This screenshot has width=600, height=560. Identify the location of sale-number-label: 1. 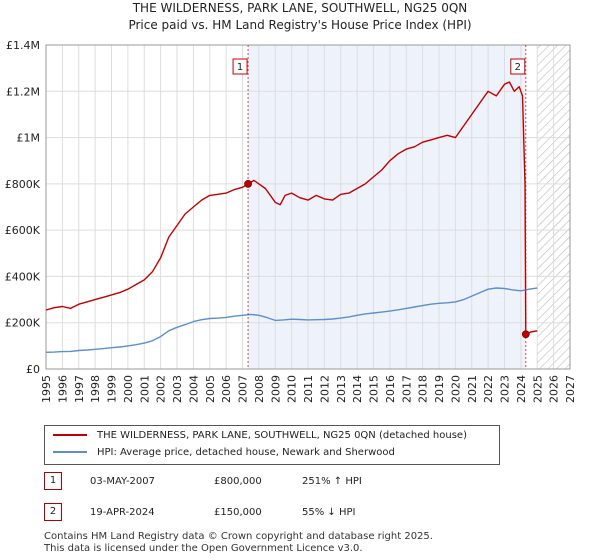
(240, 67).